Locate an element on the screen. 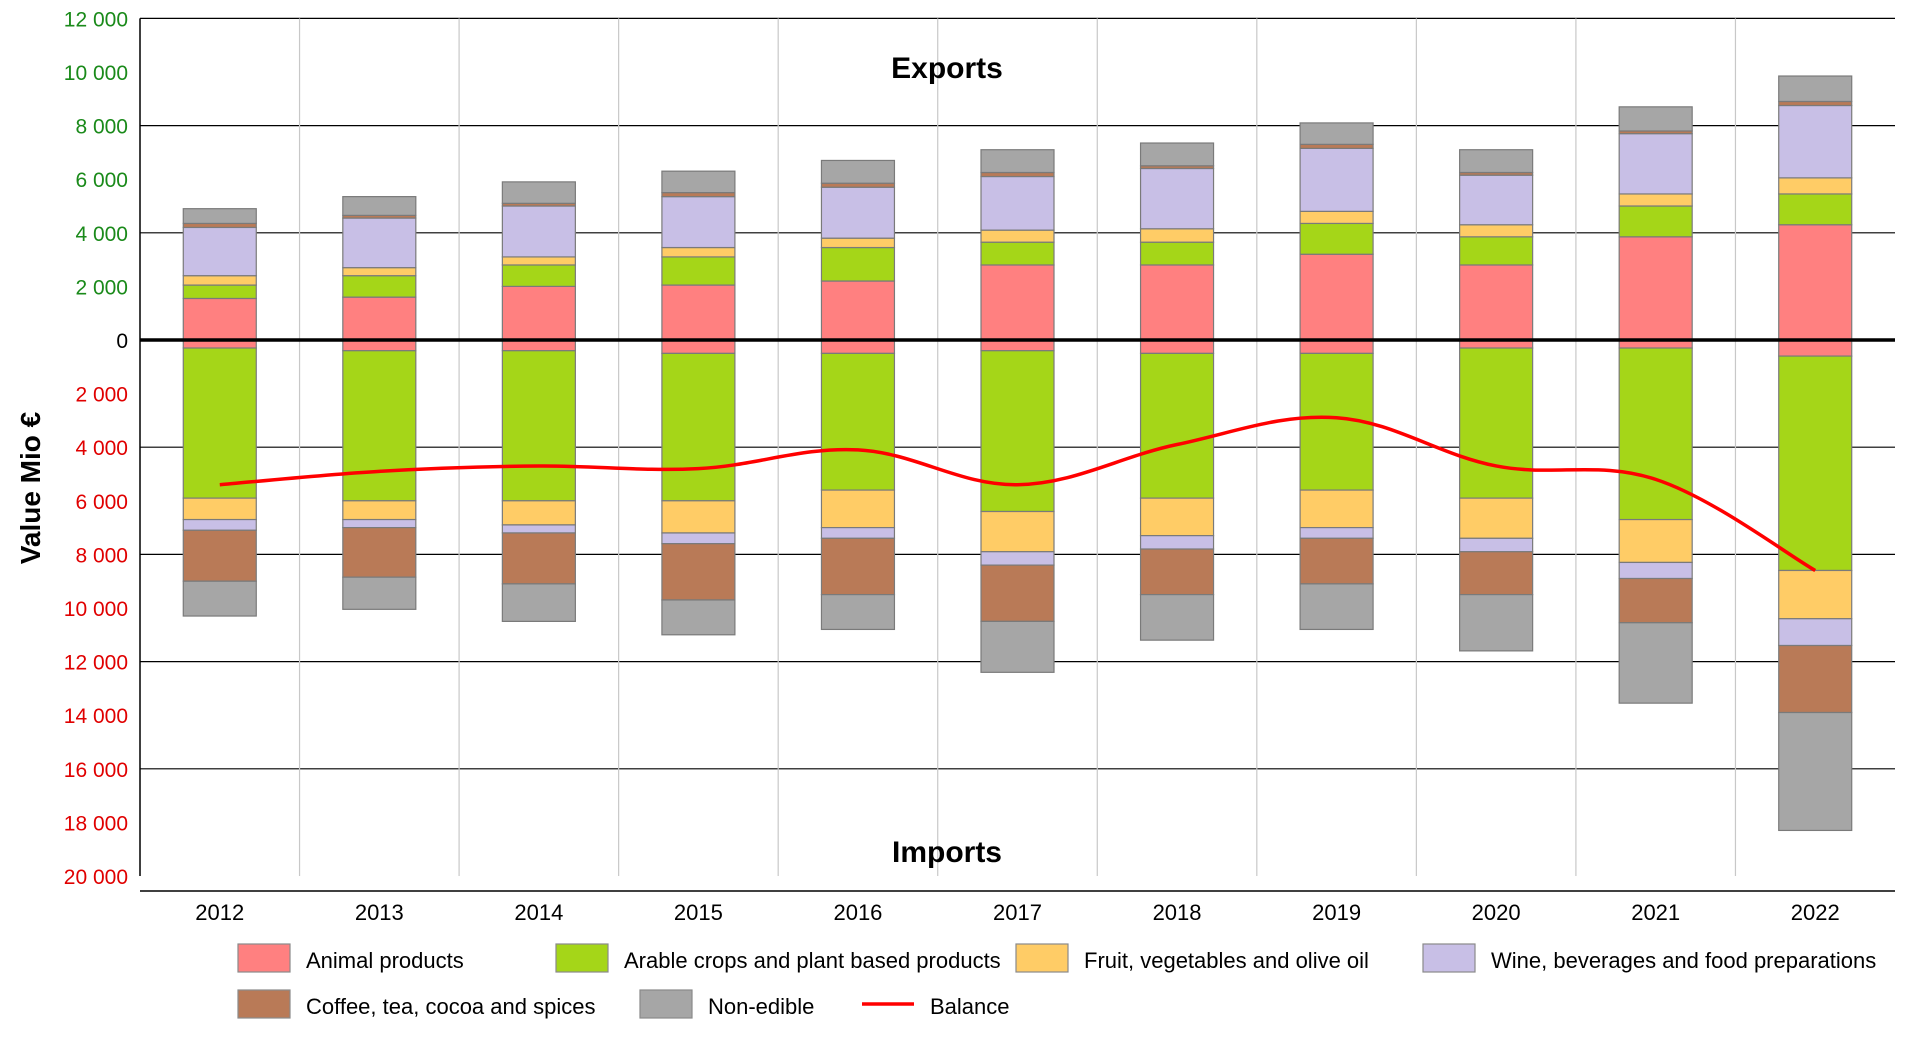 This screenshot has width=1910, height=1041. x-tick-label: 2013 is located at coordinates (379, 912).